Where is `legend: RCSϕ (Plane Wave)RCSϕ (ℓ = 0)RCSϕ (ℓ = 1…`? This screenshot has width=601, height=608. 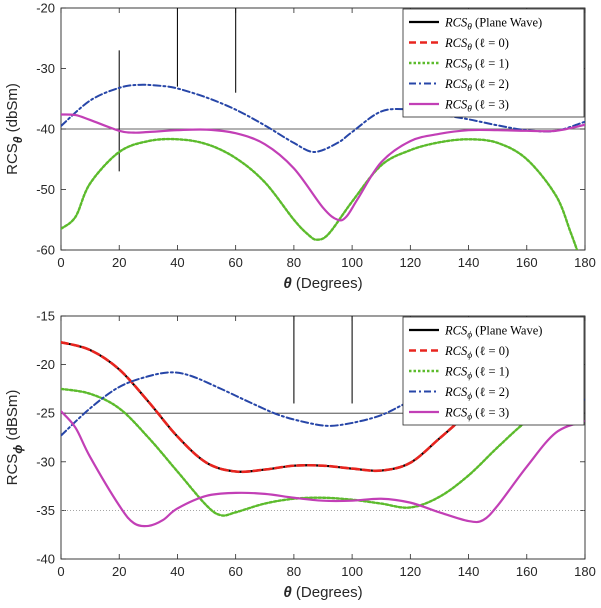 legend: RCSϕ (Plane Wave)RCSϕ (ℓ = 0)RCSϕ (ℓ = 1… is located at coordinates (493, 371).